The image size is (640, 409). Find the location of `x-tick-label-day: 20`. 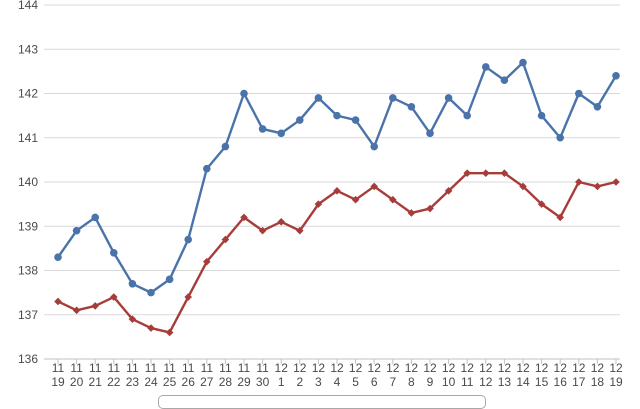

x-tick-label-day: 20 is located at coordinates (77, 382).